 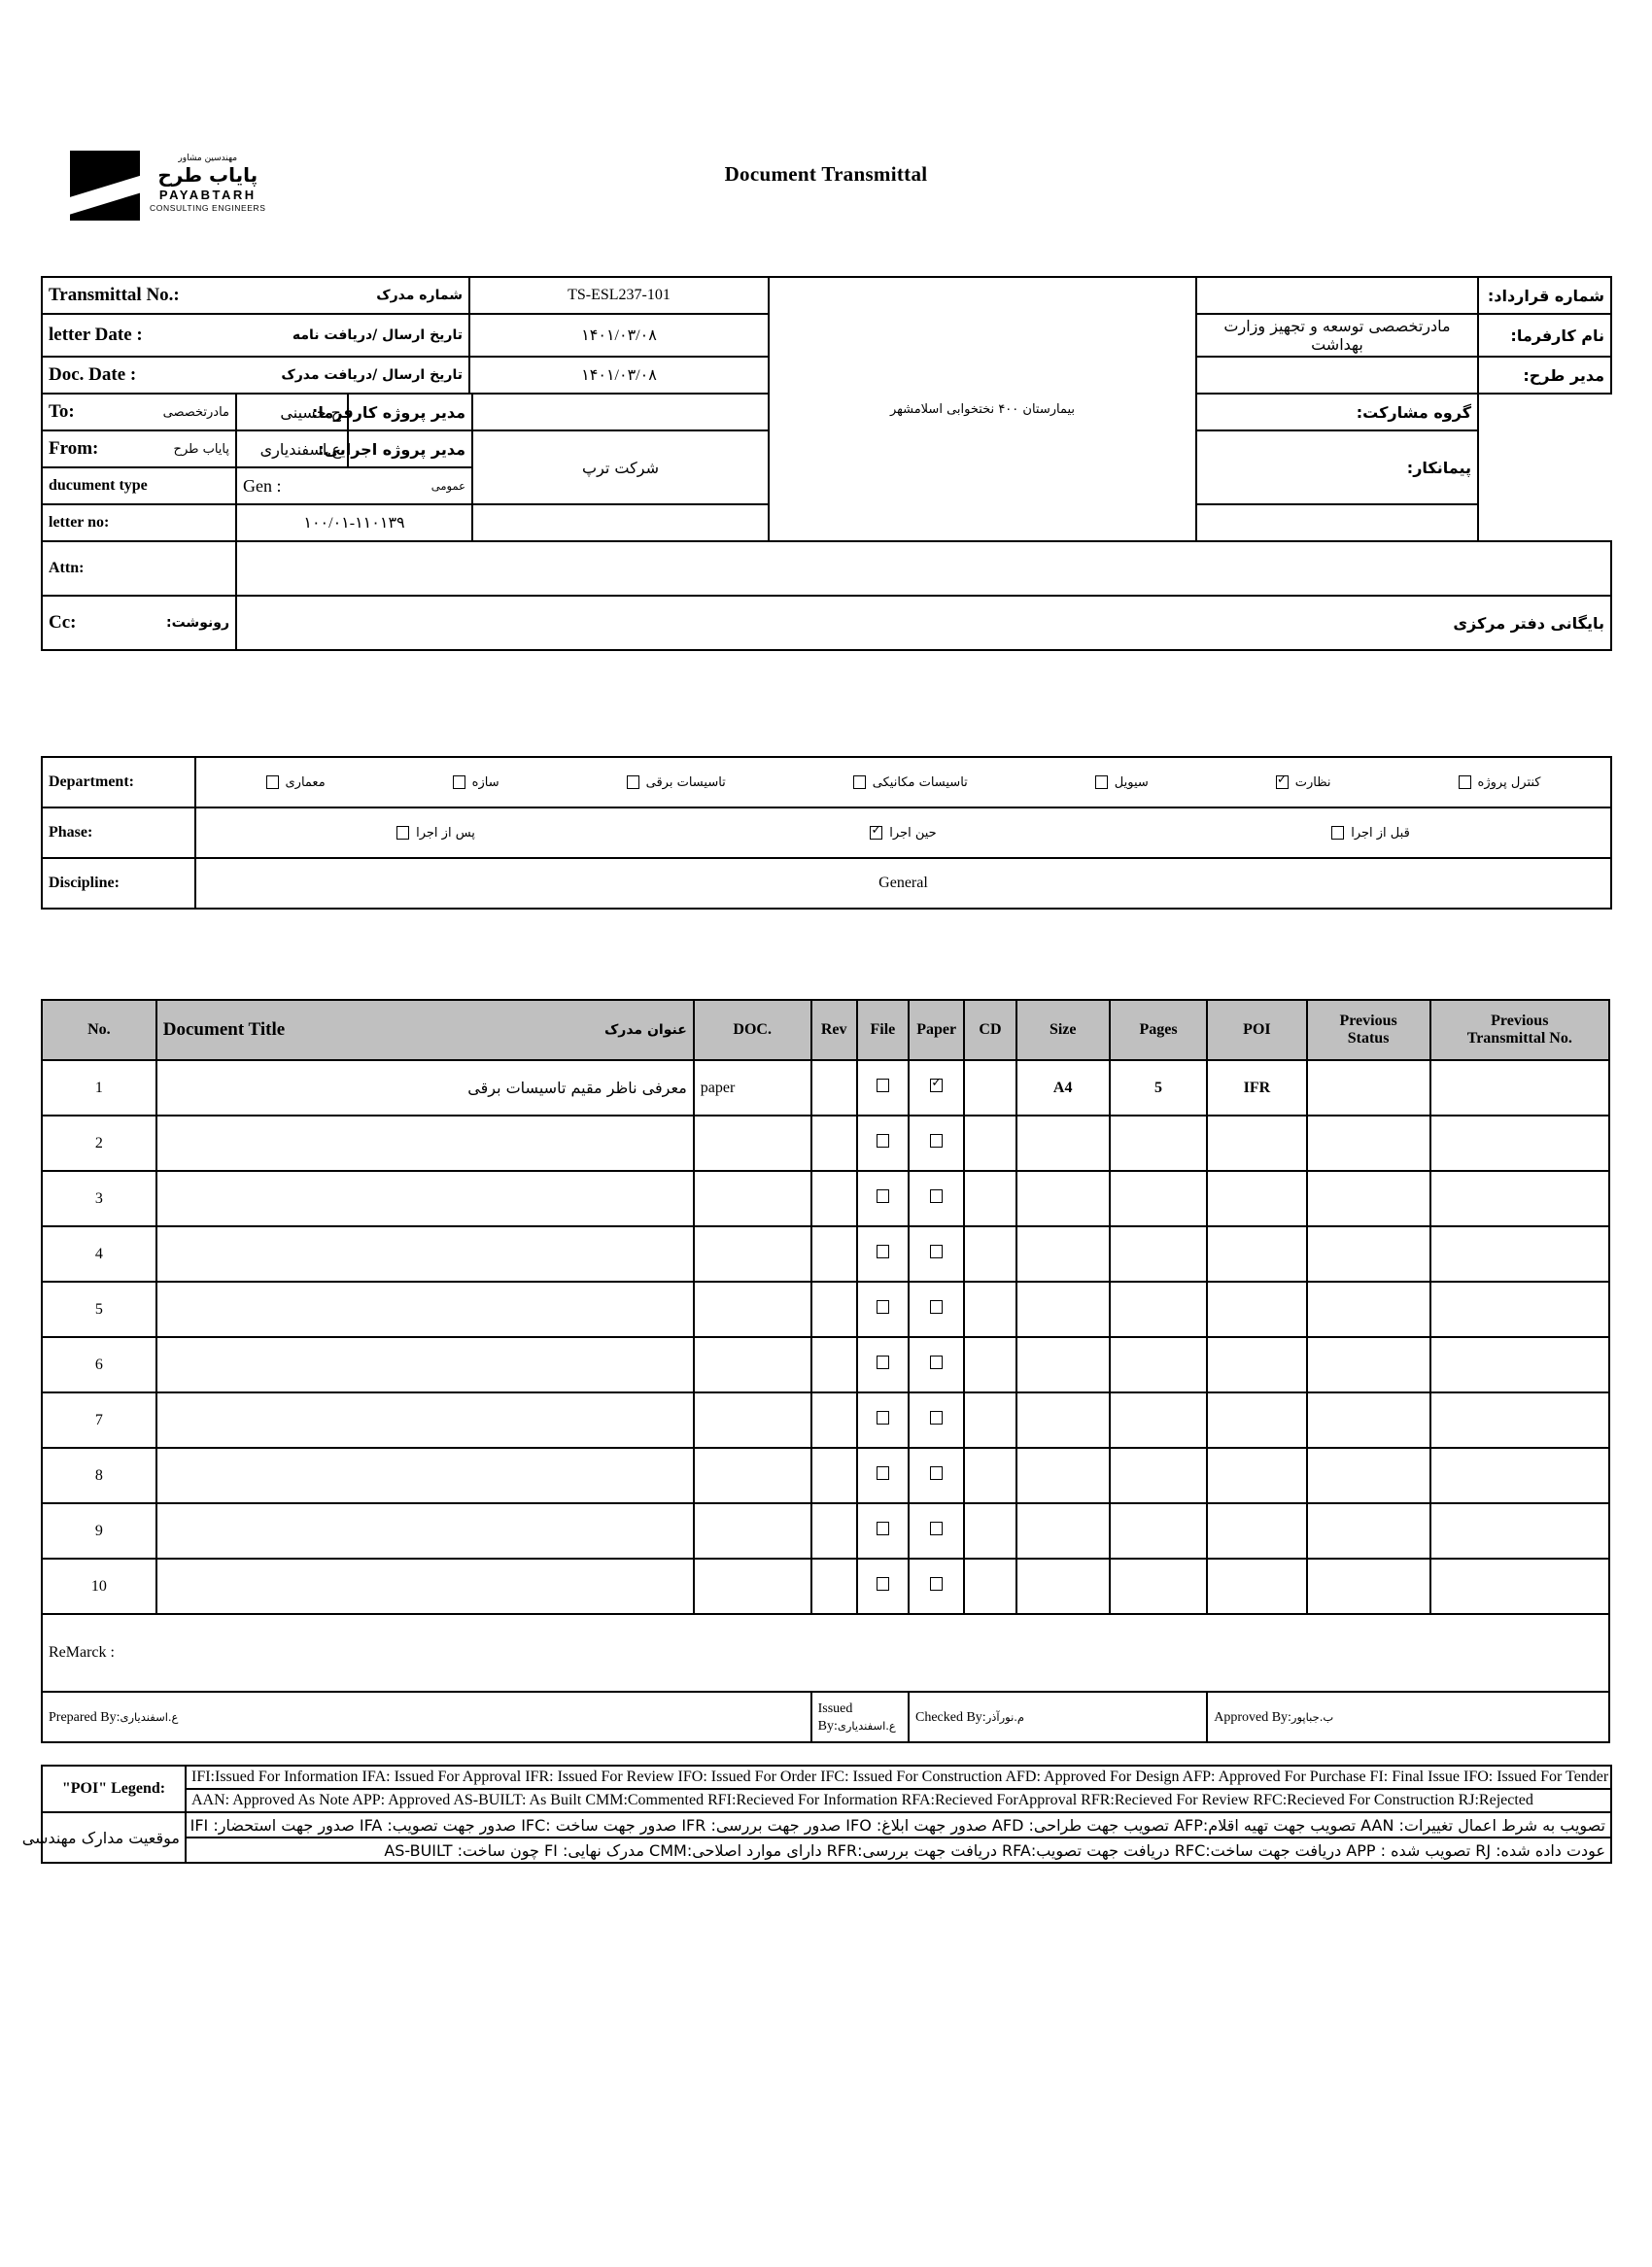 I want to click on classification-table: Department: معماری سازه تاسی, so click(x=827, y=833).